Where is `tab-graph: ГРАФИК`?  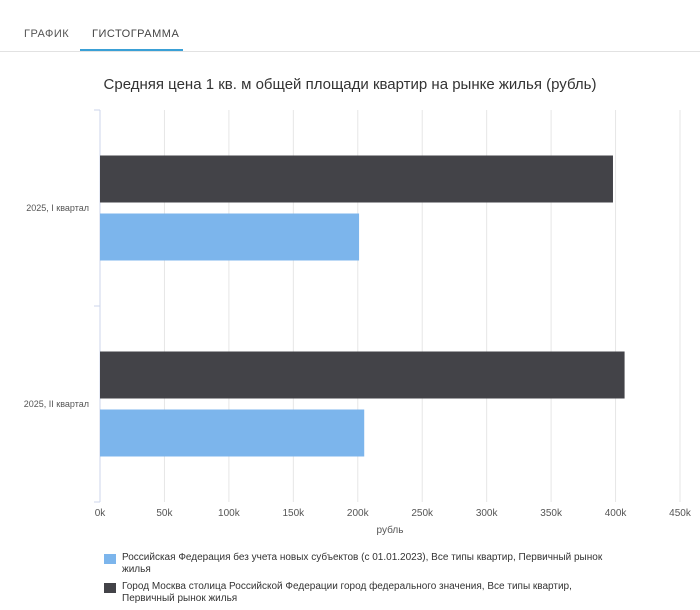 tab-graph: ГРАФИК is located at coordinates (47, 34).